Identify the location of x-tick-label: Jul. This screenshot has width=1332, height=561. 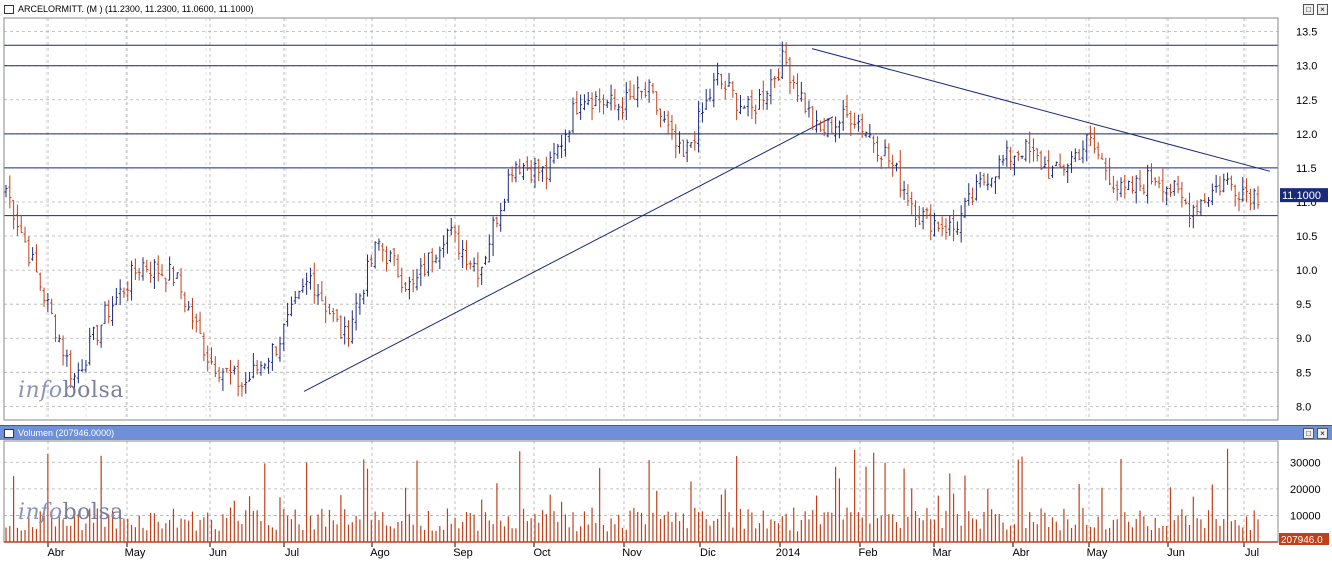
(292, 553).